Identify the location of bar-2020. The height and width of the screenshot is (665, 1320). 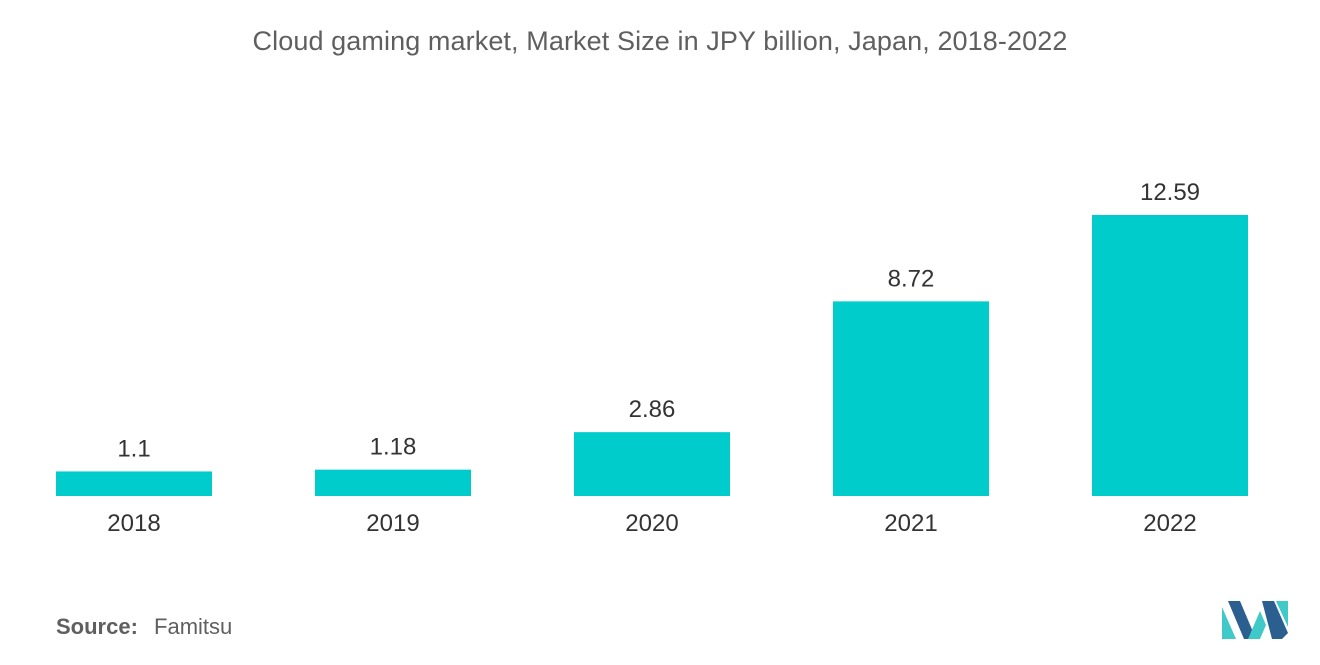
(652, 464).